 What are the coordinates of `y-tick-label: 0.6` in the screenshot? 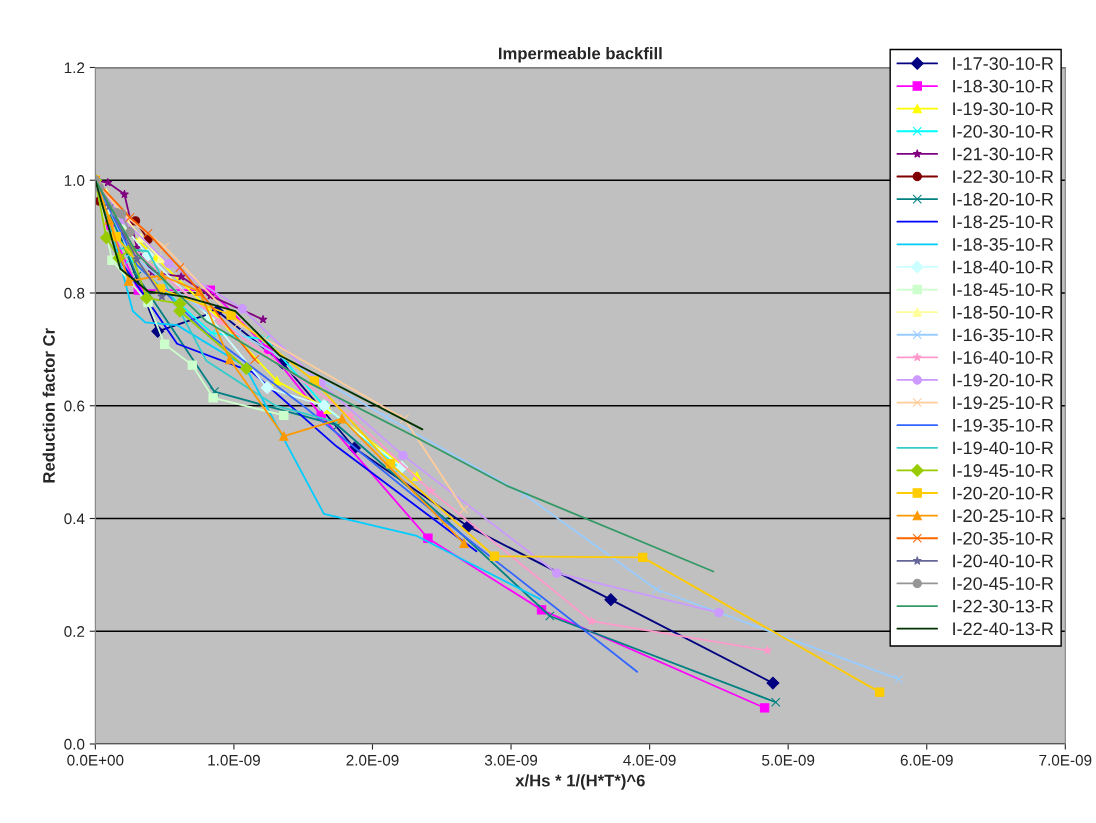 It's located at (74, 406).